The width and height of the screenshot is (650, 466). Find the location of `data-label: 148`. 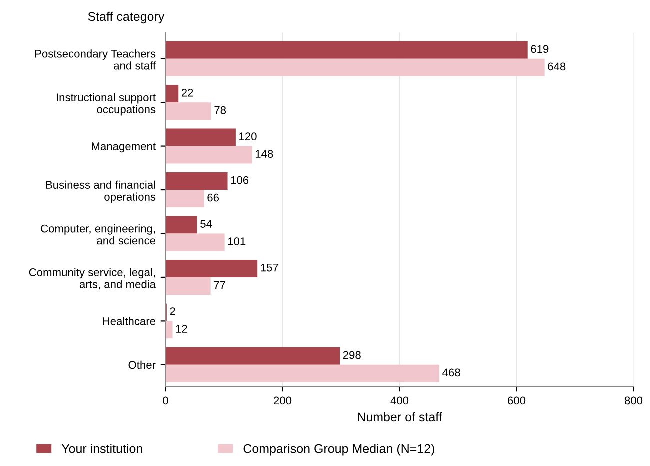

data-label: 148 is located at coordinates (265, 154).